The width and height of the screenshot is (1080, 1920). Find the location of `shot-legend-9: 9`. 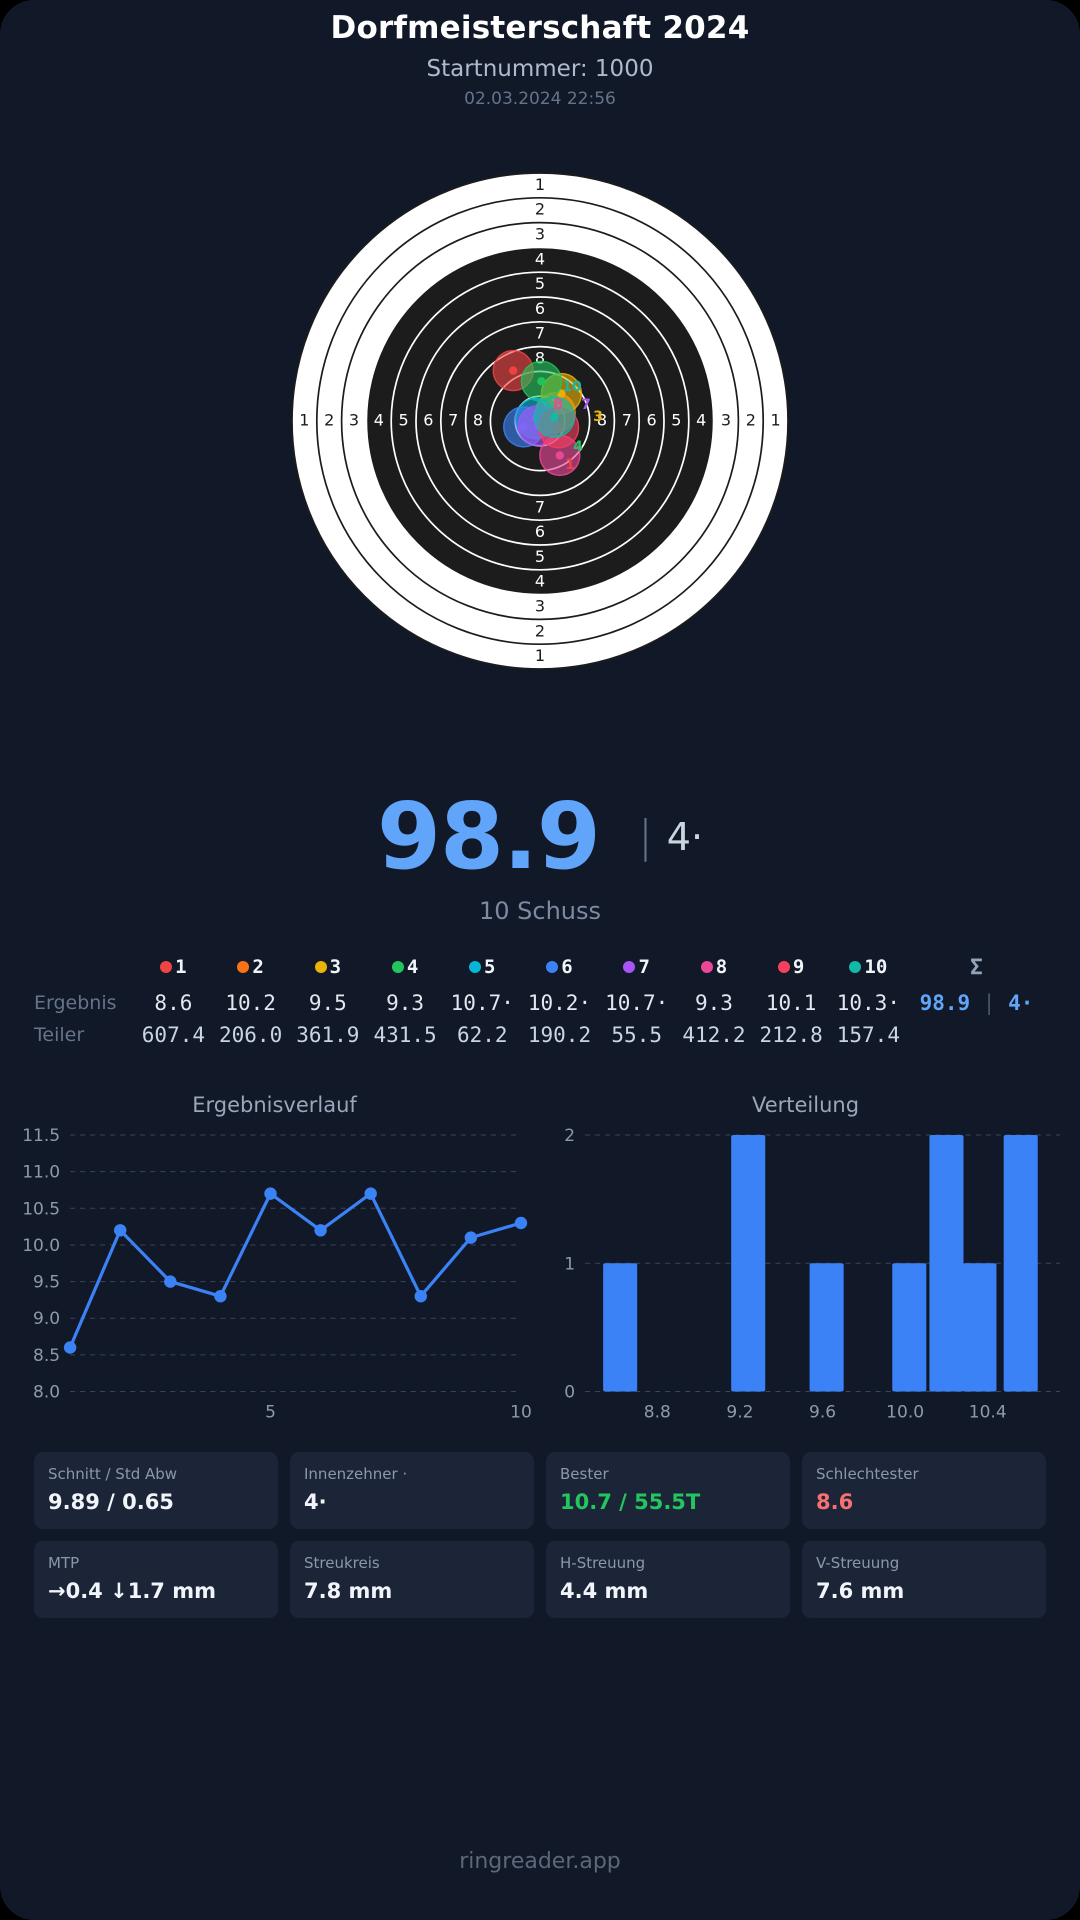

shot-legend-9: 9 is located at coordinates (791, 969).